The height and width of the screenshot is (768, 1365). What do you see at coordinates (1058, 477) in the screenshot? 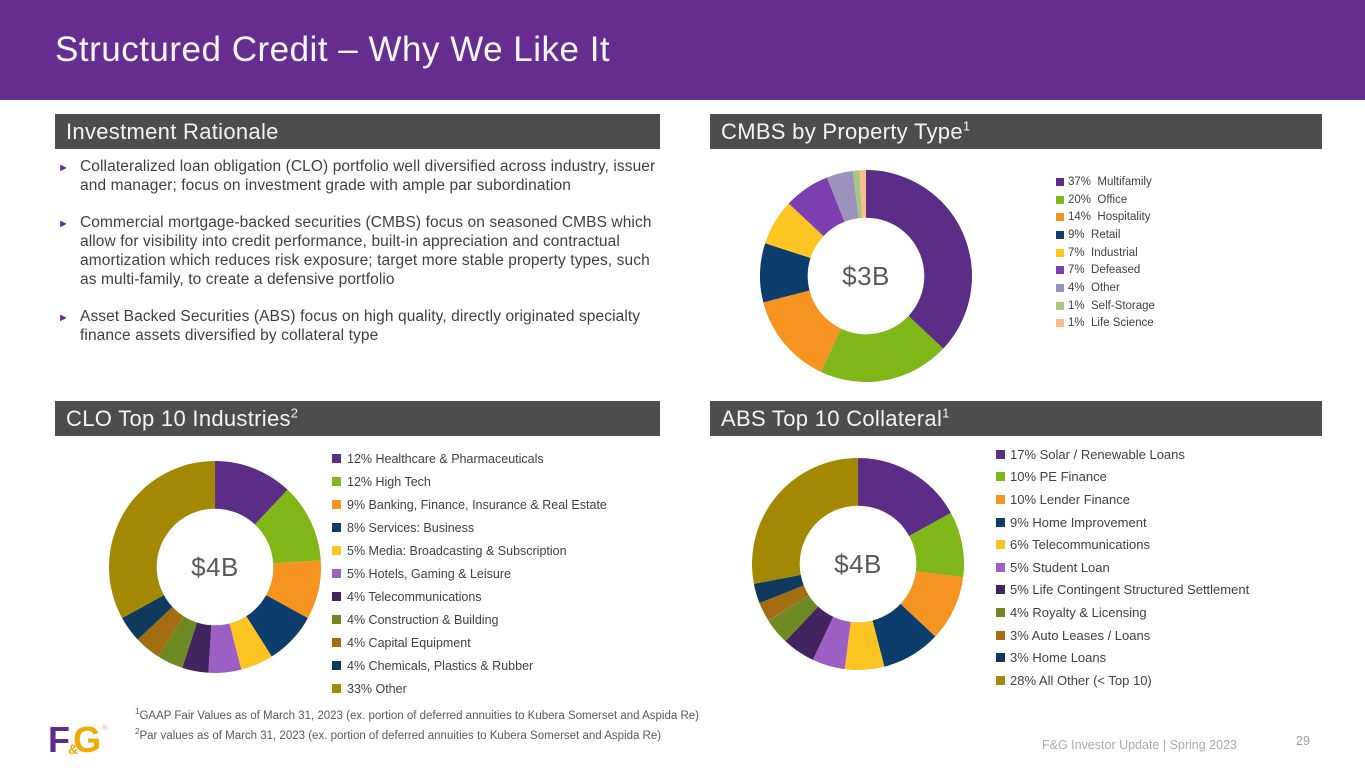
I see `legend-label: 10% PE Finance` at bounding box center [1058, 477].